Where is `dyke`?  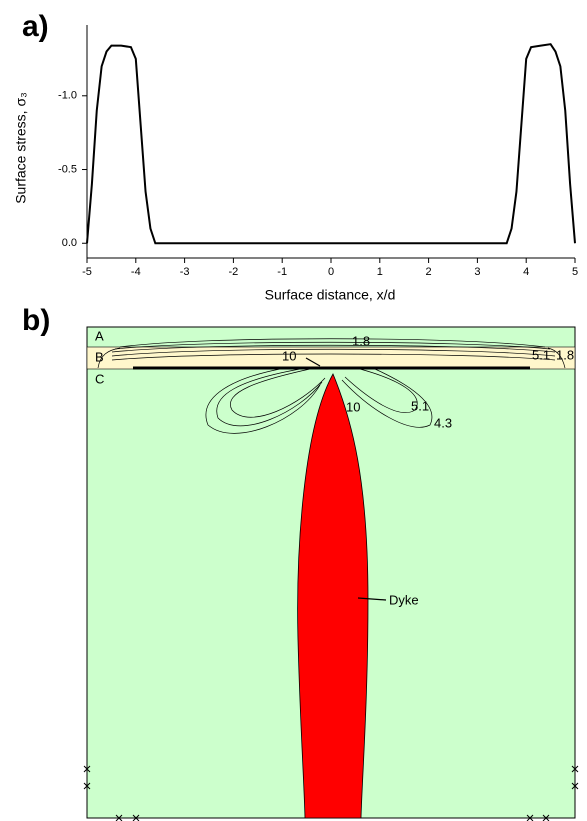
dyke is located at coordinates (333, 596).